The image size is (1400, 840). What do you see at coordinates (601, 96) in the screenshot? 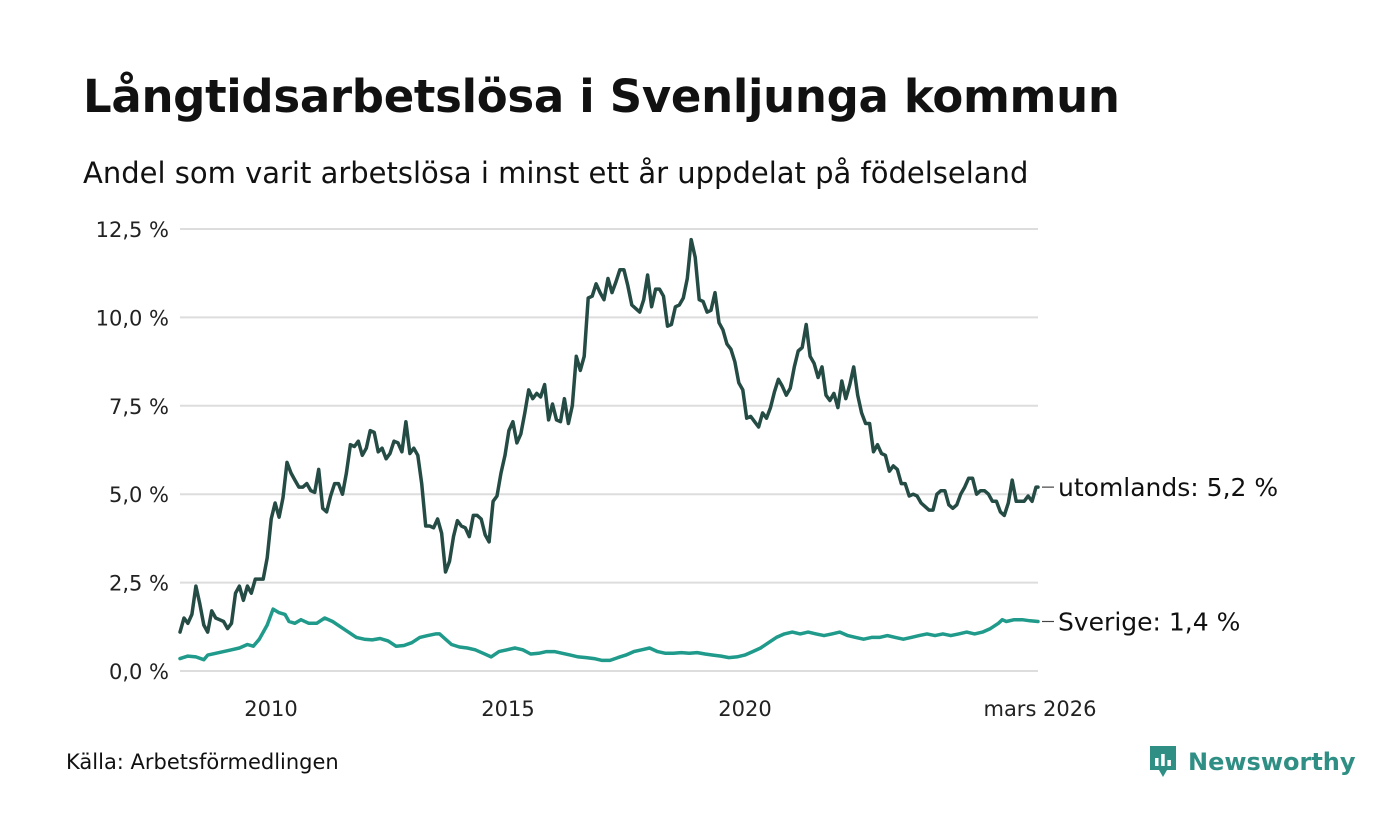
I see `chart-title: Långtidsarbetslösa i Svenljunga kommun` at bounding box center [601, 96].